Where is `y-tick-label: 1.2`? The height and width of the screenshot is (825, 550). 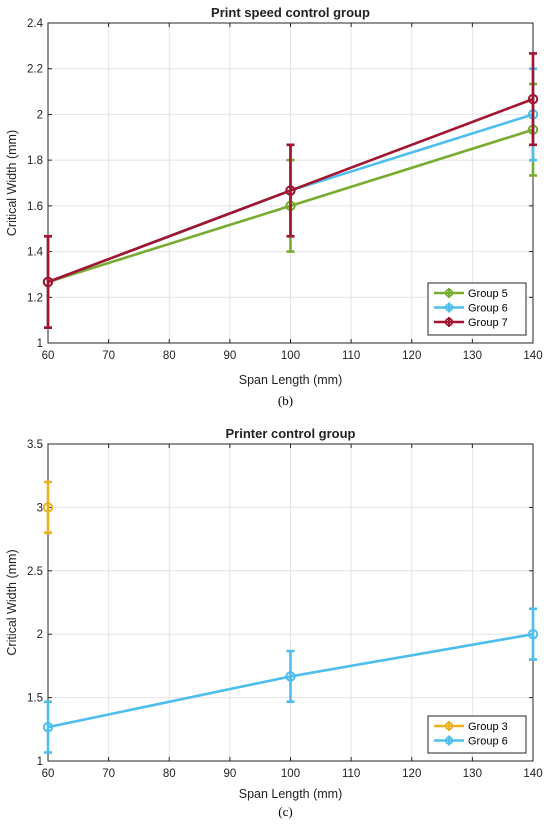
y-tick-label: 1.2 is located at coordinates (35, 298).